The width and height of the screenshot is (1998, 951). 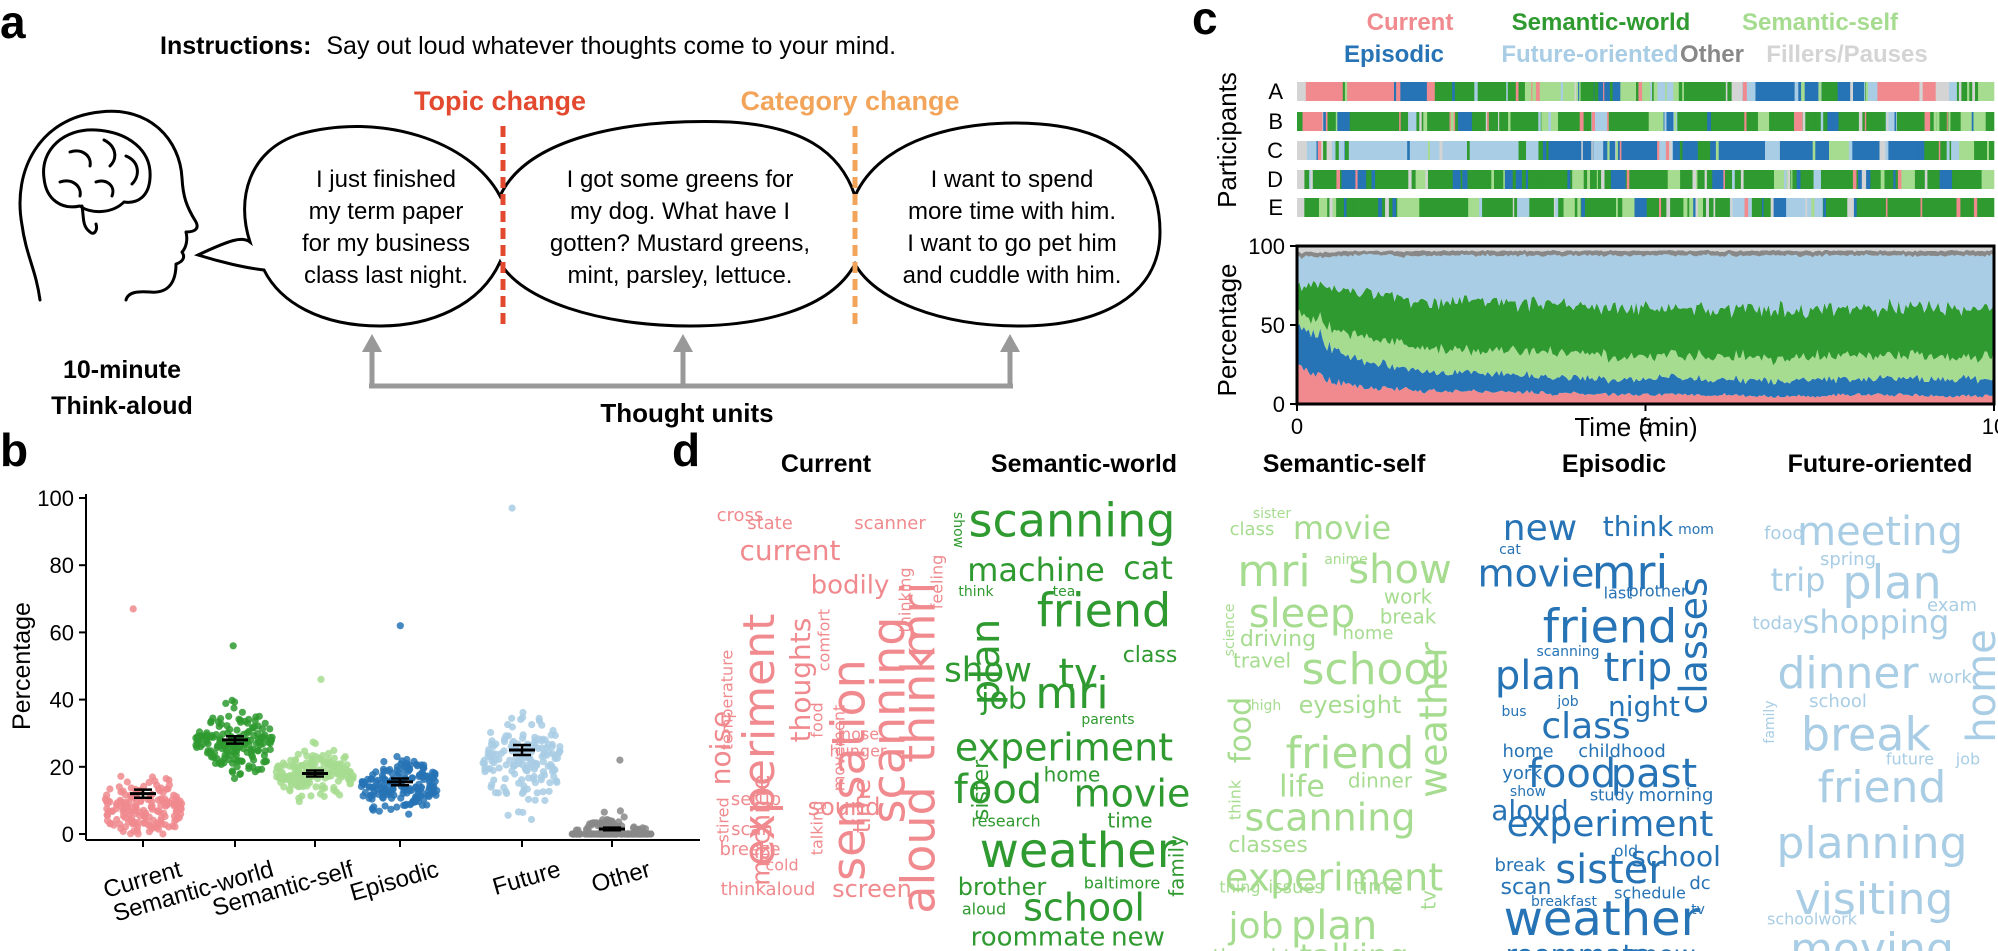 I want to click on c-area-future, so click(x=1645, y=286).